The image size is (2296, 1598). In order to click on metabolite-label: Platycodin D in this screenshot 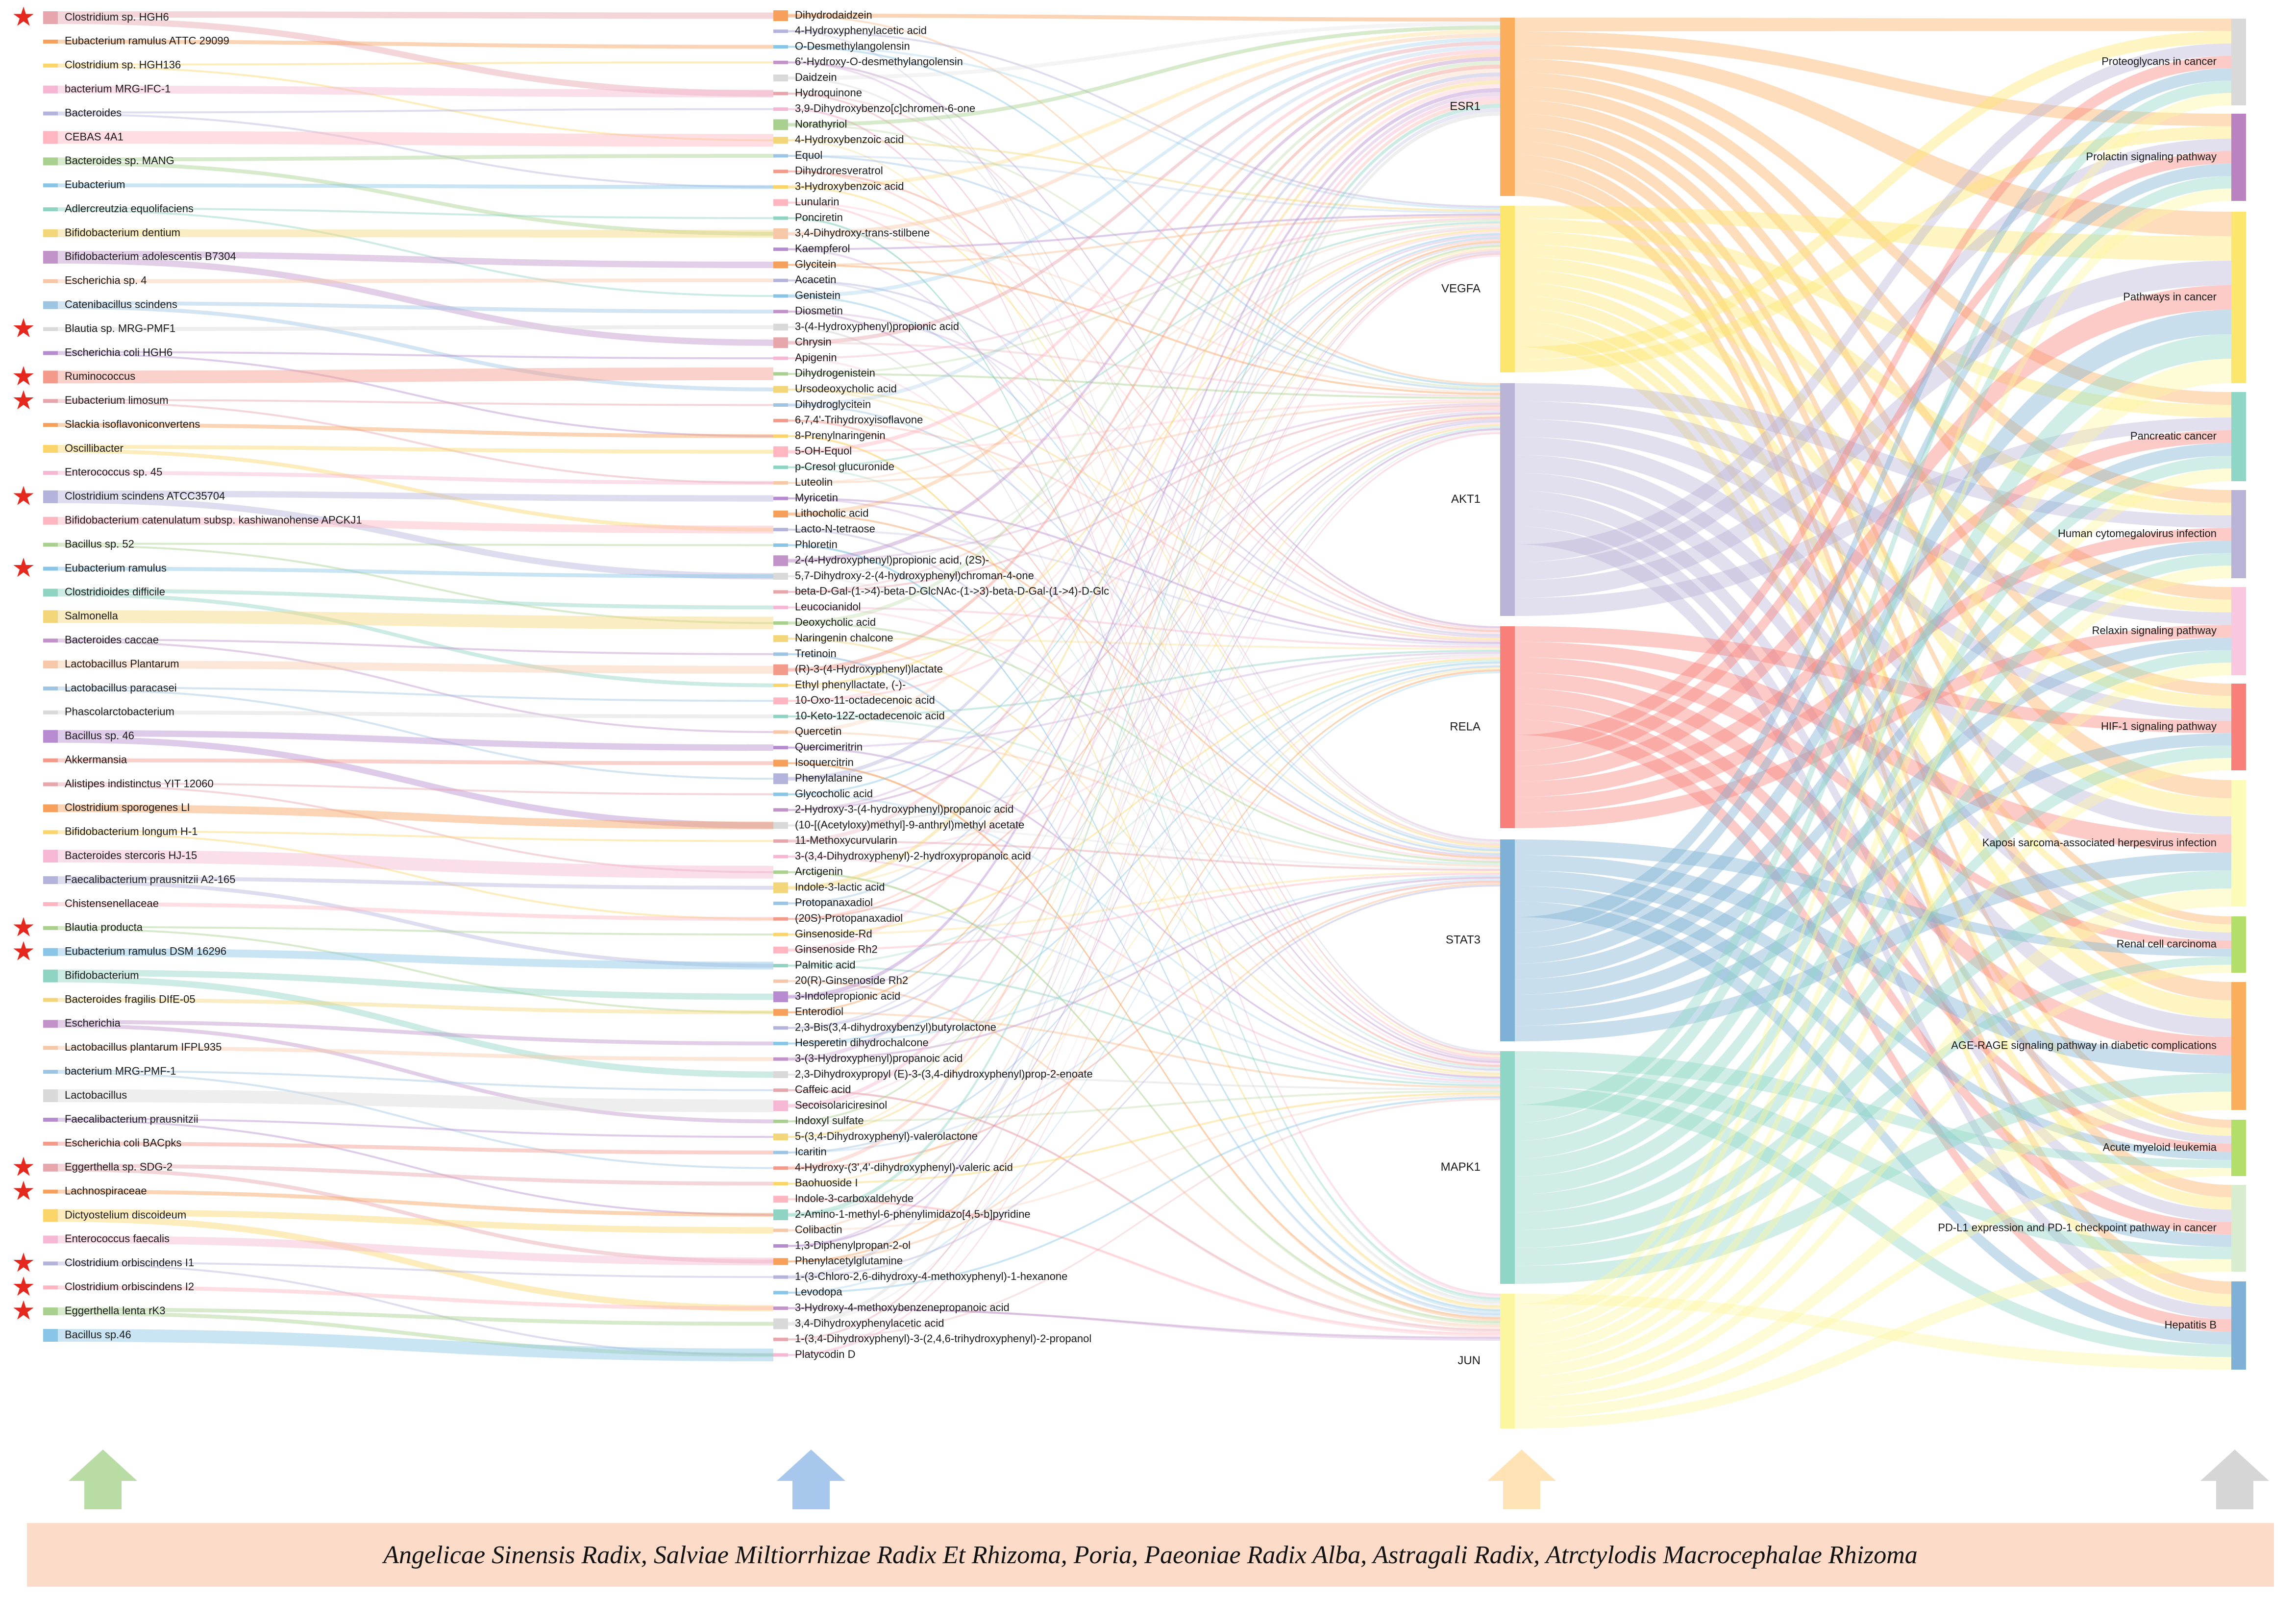, I will do `click(825, 1354)`.